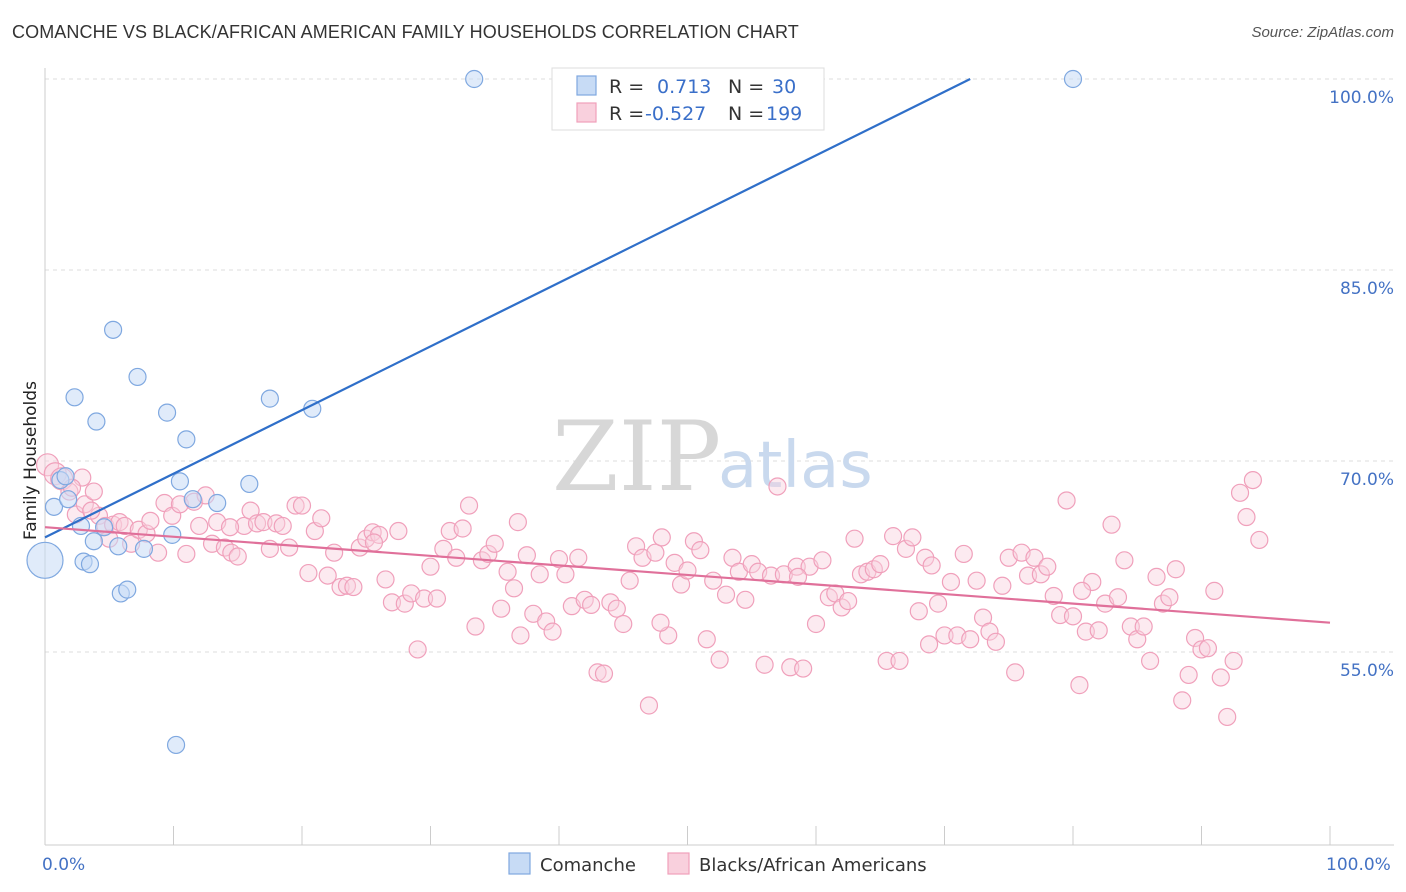 The image size is (1406, 892). Describe the element at coordinates (586, 112) in the screenshot. I see `legend-swatch-black` at that location.